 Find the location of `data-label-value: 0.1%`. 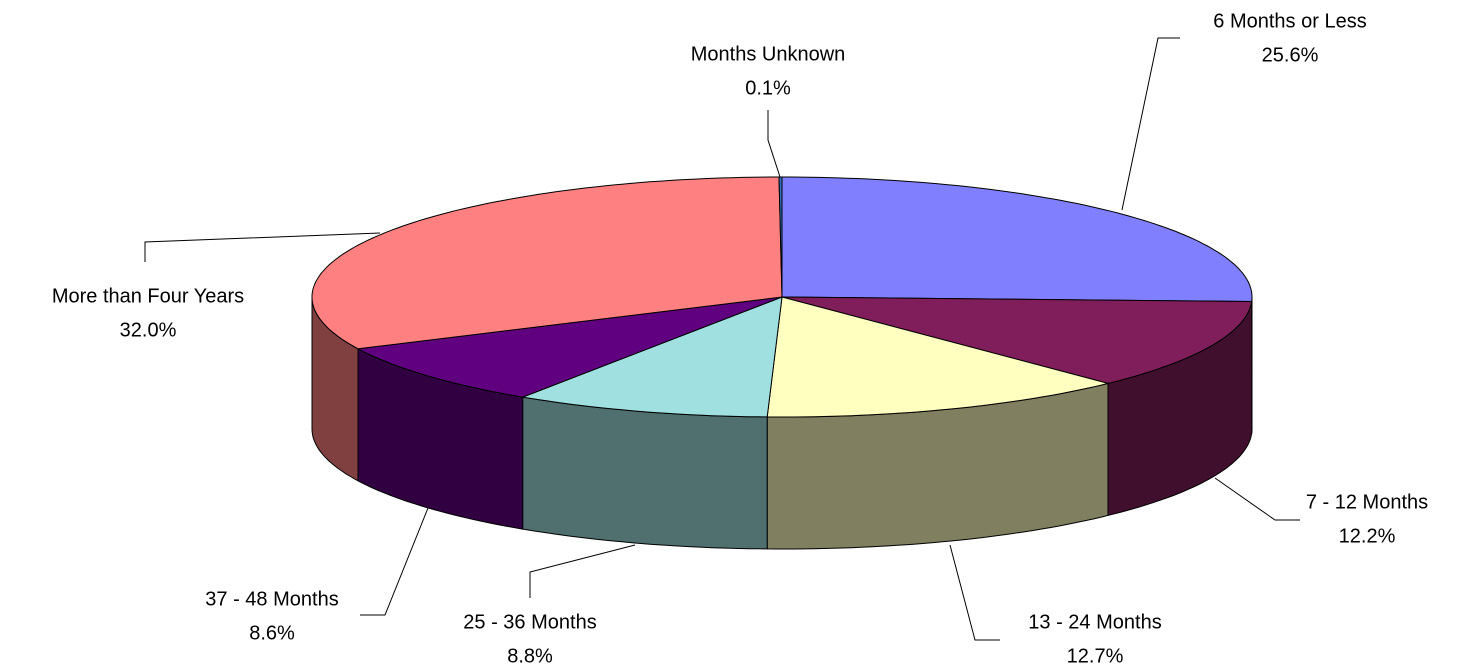

data-label-value: 0.1% is located at coordinates (768, 88).